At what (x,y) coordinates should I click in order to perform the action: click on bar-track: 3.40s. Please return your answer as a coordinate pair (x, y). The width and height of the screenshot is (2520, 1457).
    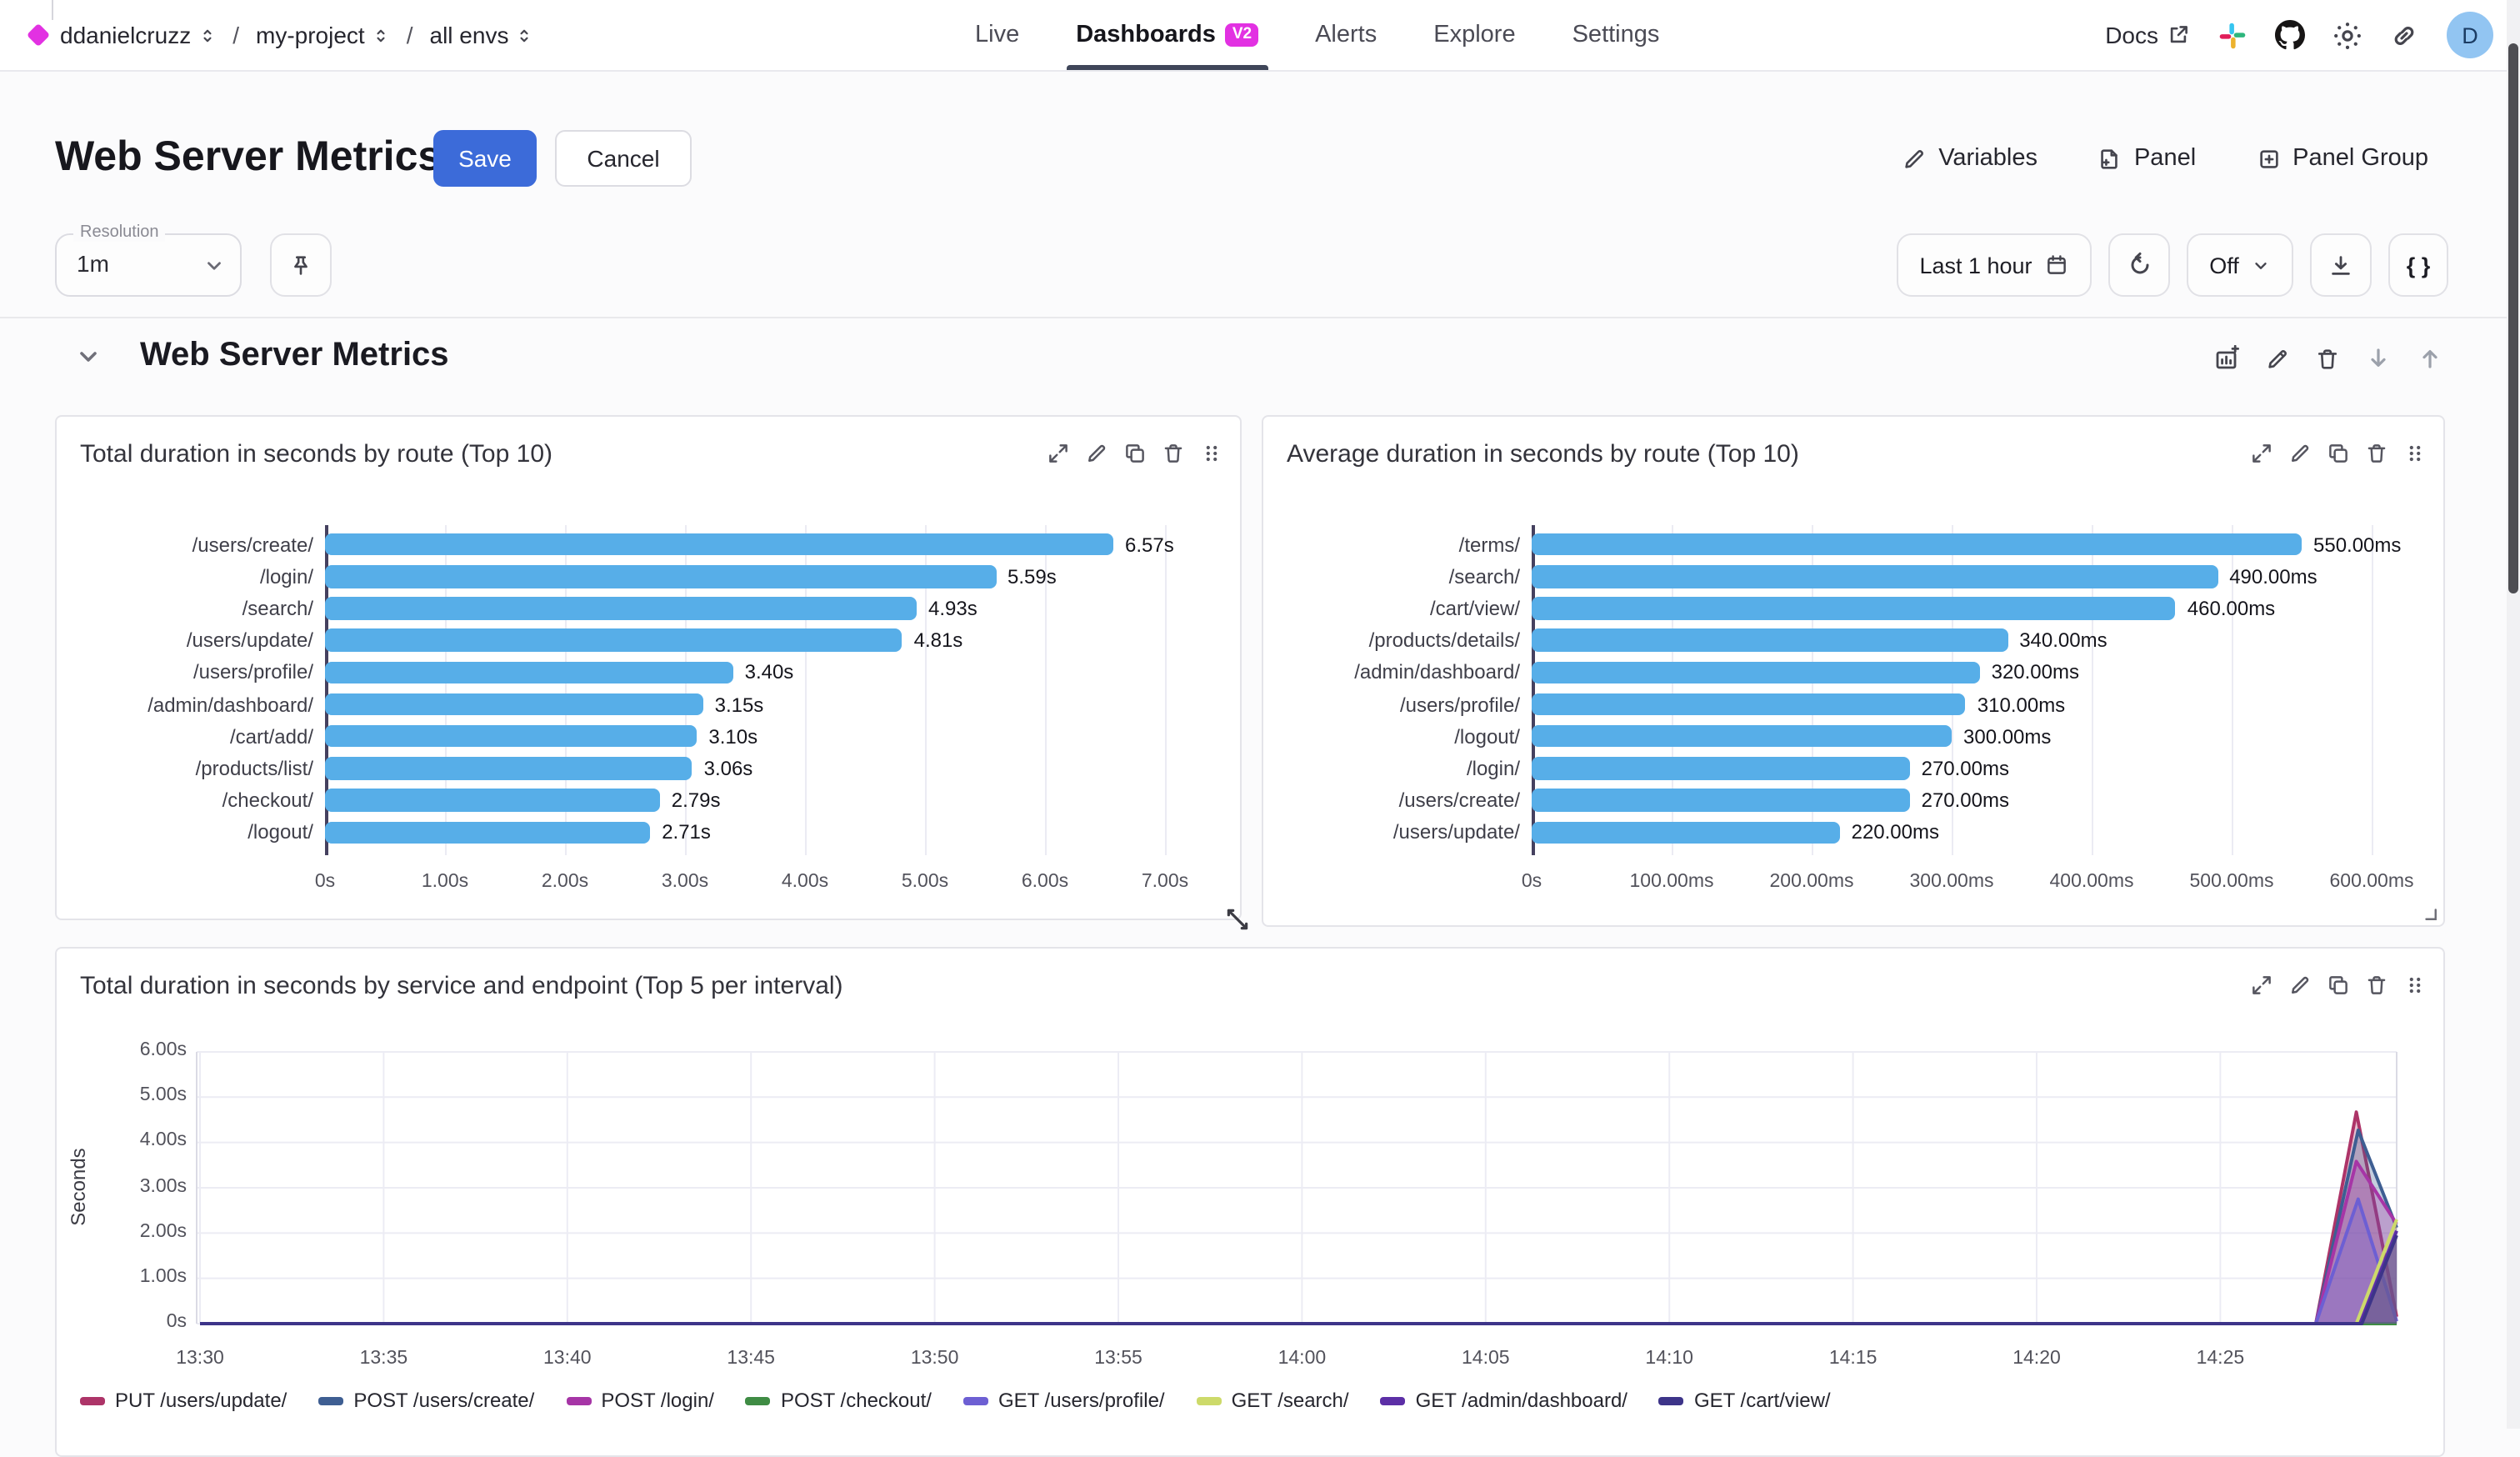
    Looking at the image, I should click on (772, 672).